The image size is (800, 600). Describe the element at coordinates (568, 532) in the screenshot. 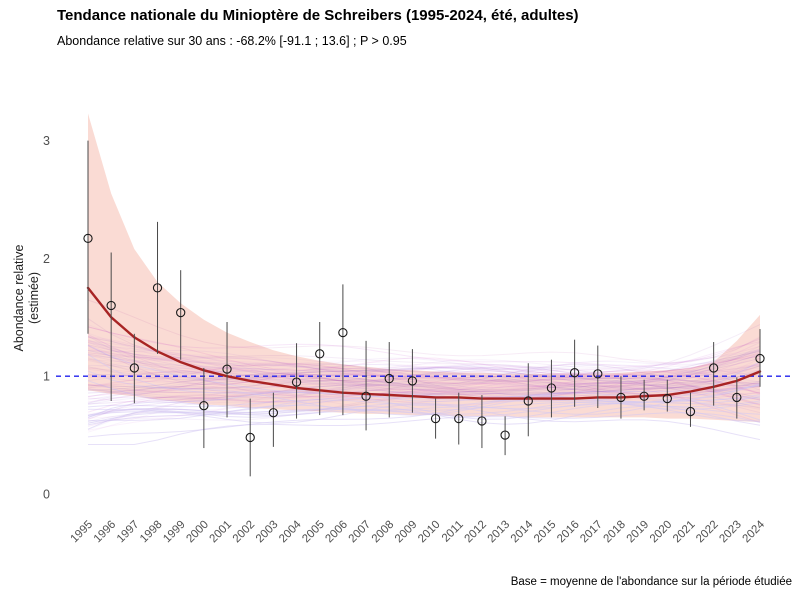

I see `x-tick-label: 2016` at that location.